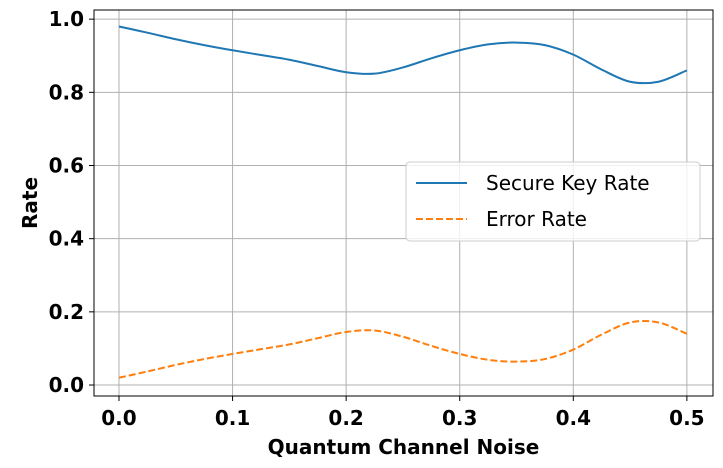 The width and height of the screenshot is (723, 468). Describe the element at coordinates (459, 418) in the screenshot. I see `x-tick-label: 0.3` at that location.